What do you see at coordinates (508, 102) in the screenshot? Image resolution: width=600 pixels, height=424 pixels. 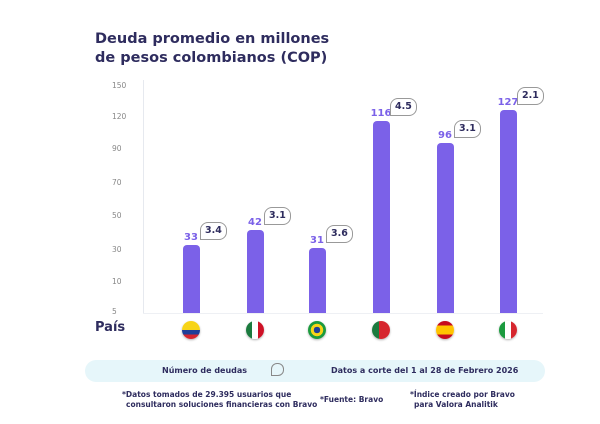 I see `bar-value-label: 127` at bounding box center [508, 102].